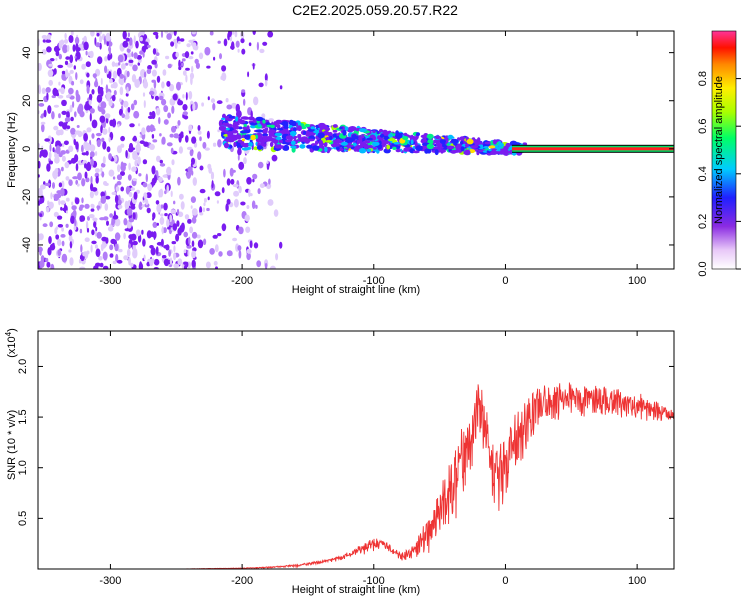 The width and height of the screenshot is (750, 600). Describe the element at coordinates (12, 445) in the screenshot. I see `snr-y-label: SNR (10 * v/v)` at that location.